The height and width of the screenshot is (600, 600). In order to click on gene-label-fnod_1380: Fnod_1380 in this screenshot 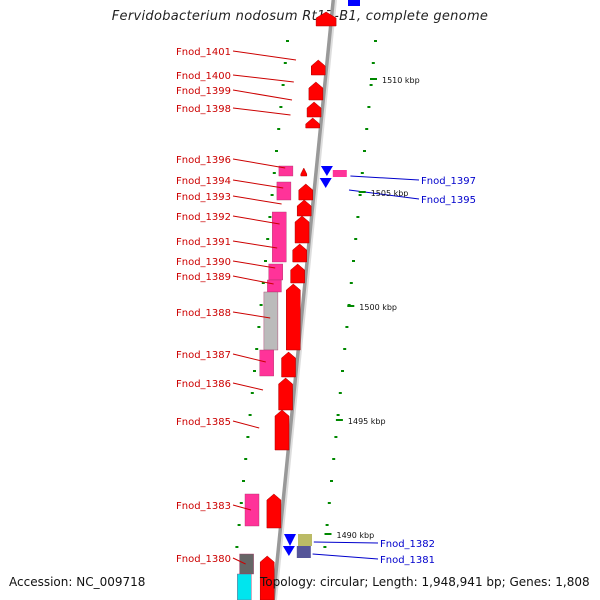, I will do `click(203, 559)`.